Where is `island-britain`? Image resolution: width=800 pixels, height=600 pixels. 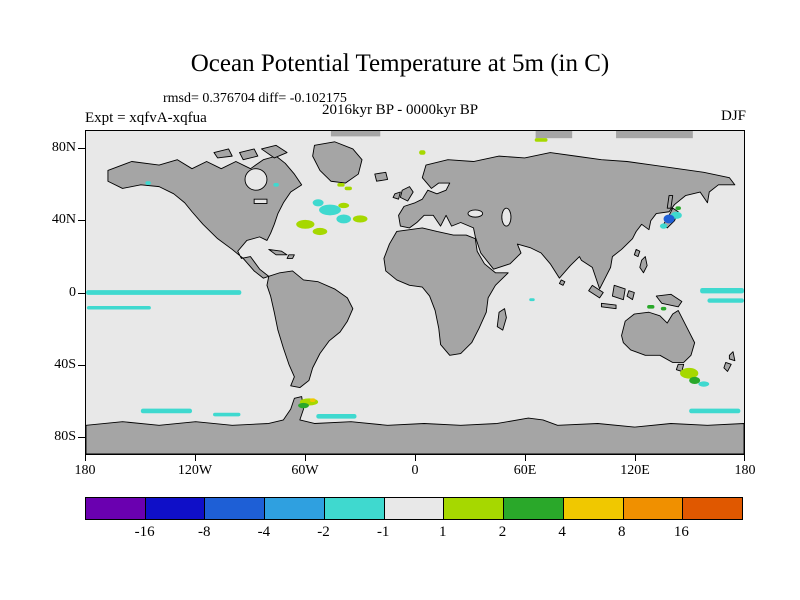 island-britain is located at coordinates (406, 194).